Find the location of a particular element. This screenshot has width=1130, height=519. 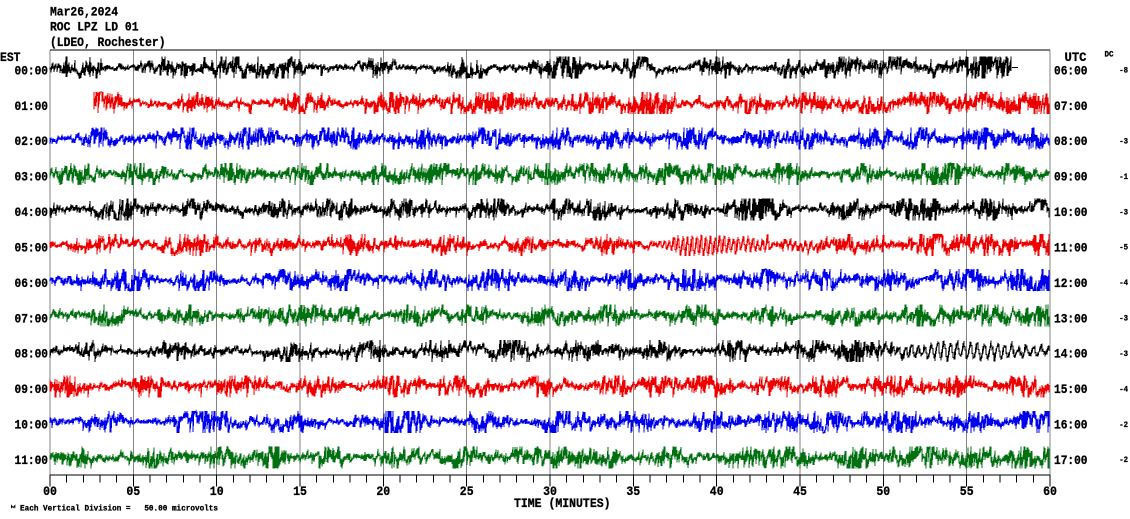

svg-text: -5 is located at coordinates (1123, 248).